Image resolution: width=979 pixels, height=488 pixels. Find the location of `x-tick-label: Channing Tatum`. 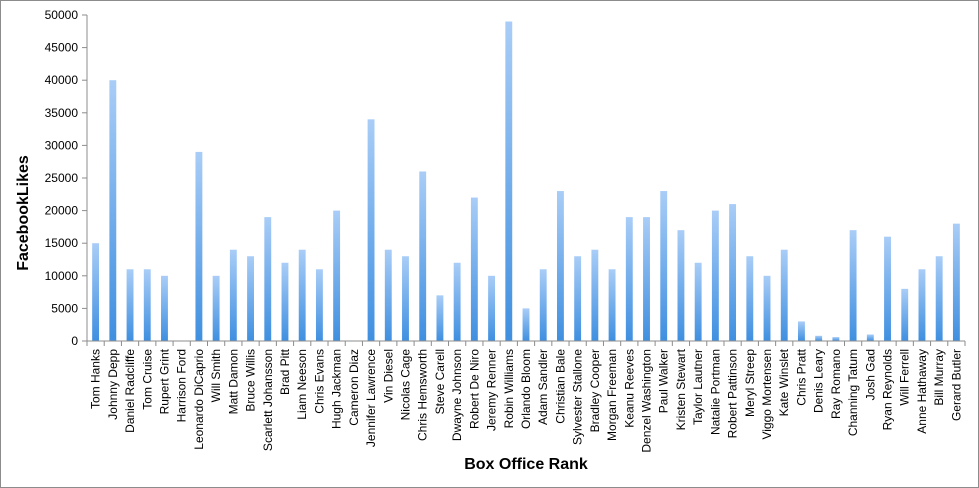

x-tick-label: Channing Tatum is located at coordinates (853, 392).